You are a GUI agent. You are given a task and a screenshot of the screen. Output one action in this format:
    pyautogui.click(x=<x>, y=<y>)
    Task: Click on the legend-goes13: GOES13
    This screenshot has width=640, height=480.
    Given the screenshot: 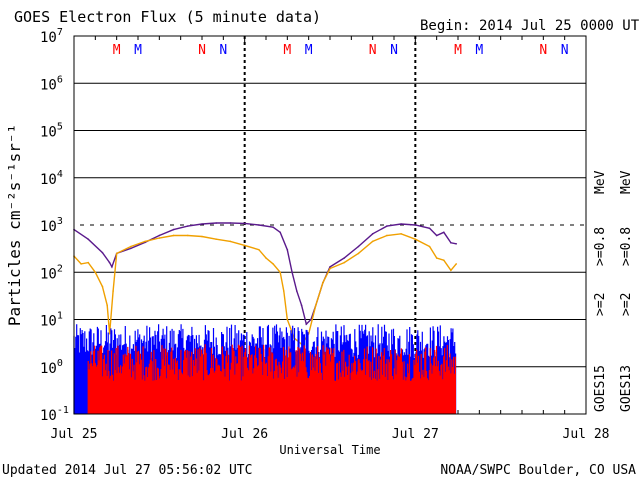 What is the action you would take?
    pyautogui.click(x=626, y=388)
    